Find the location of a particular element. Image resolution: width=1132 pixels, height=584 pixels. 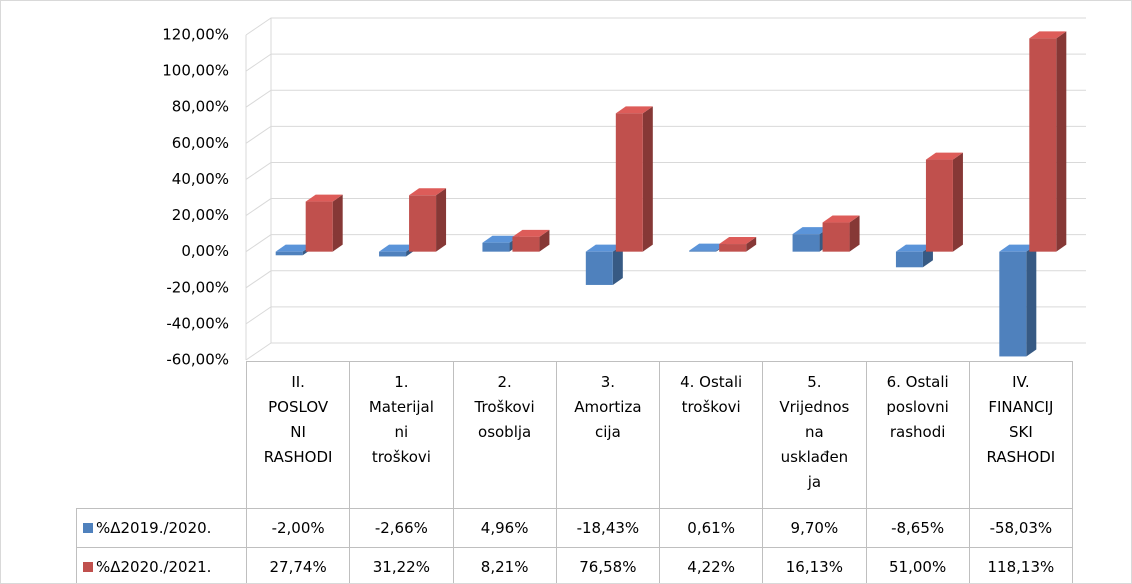

y-tick-label: 40,00% is located at coordinates (200, 179).